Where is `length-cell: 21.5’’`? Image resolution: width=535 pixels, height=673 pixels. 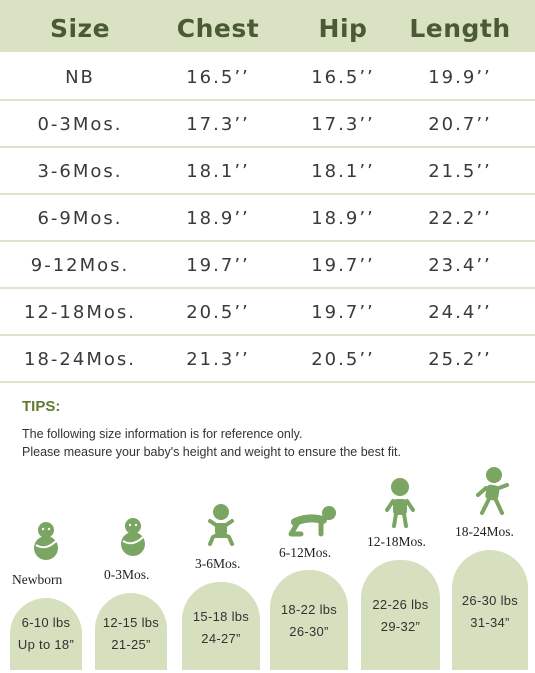
length-cell: 21.5’’ is located at coordinates (460, 171).